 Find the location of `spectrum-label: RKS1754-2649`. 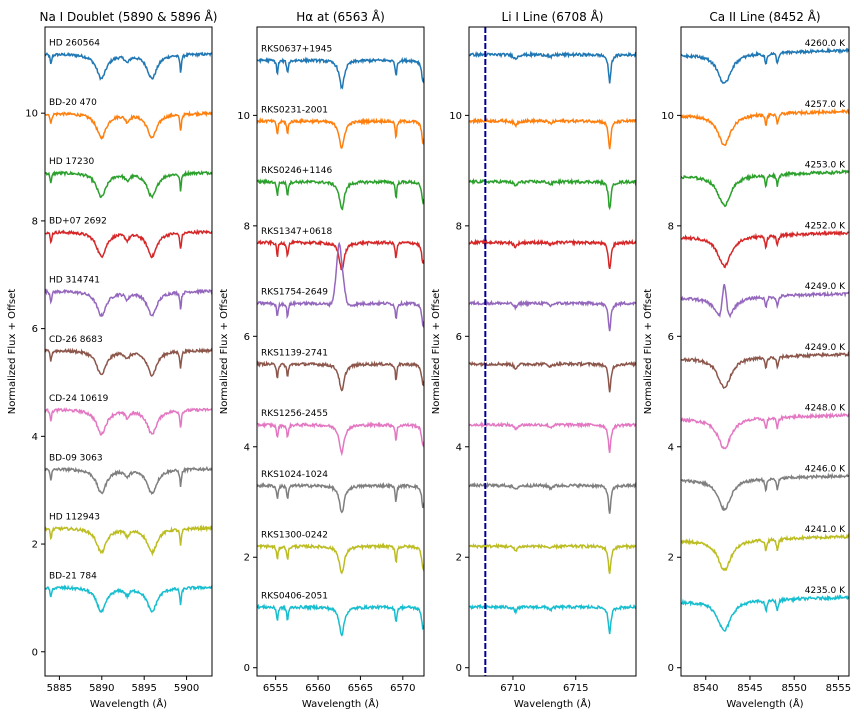

spectrum-label: RKS1754-2649 is located at coordinates (294, 293).